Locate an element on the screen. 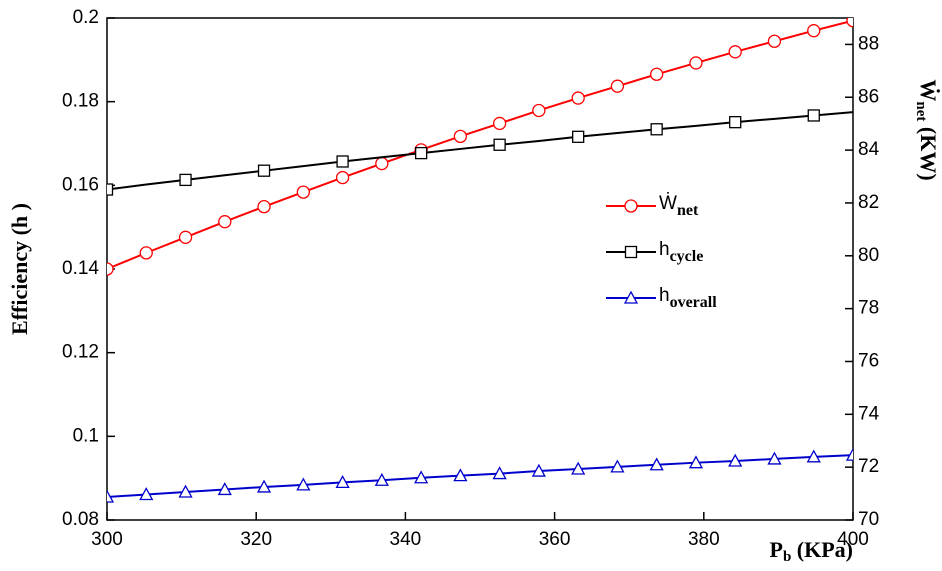  legend-label: Ẇnet is located at coordinates (679, 206).